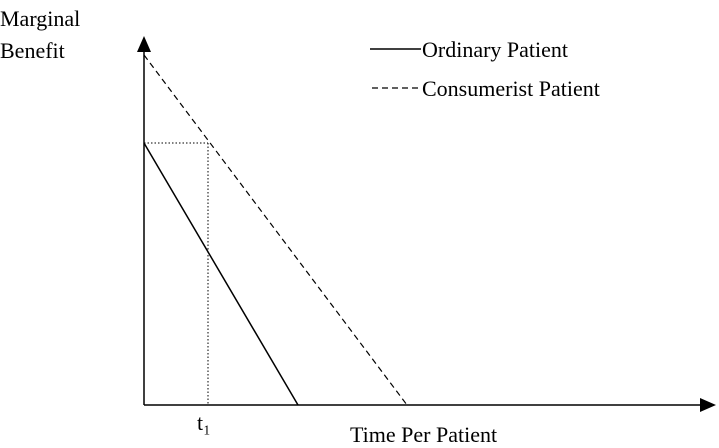 The height and width of the screenshot is (448, 719). Describe the element at coordinates (708, 405) in the screenshot. I see `x-axis-arrow` at that location.